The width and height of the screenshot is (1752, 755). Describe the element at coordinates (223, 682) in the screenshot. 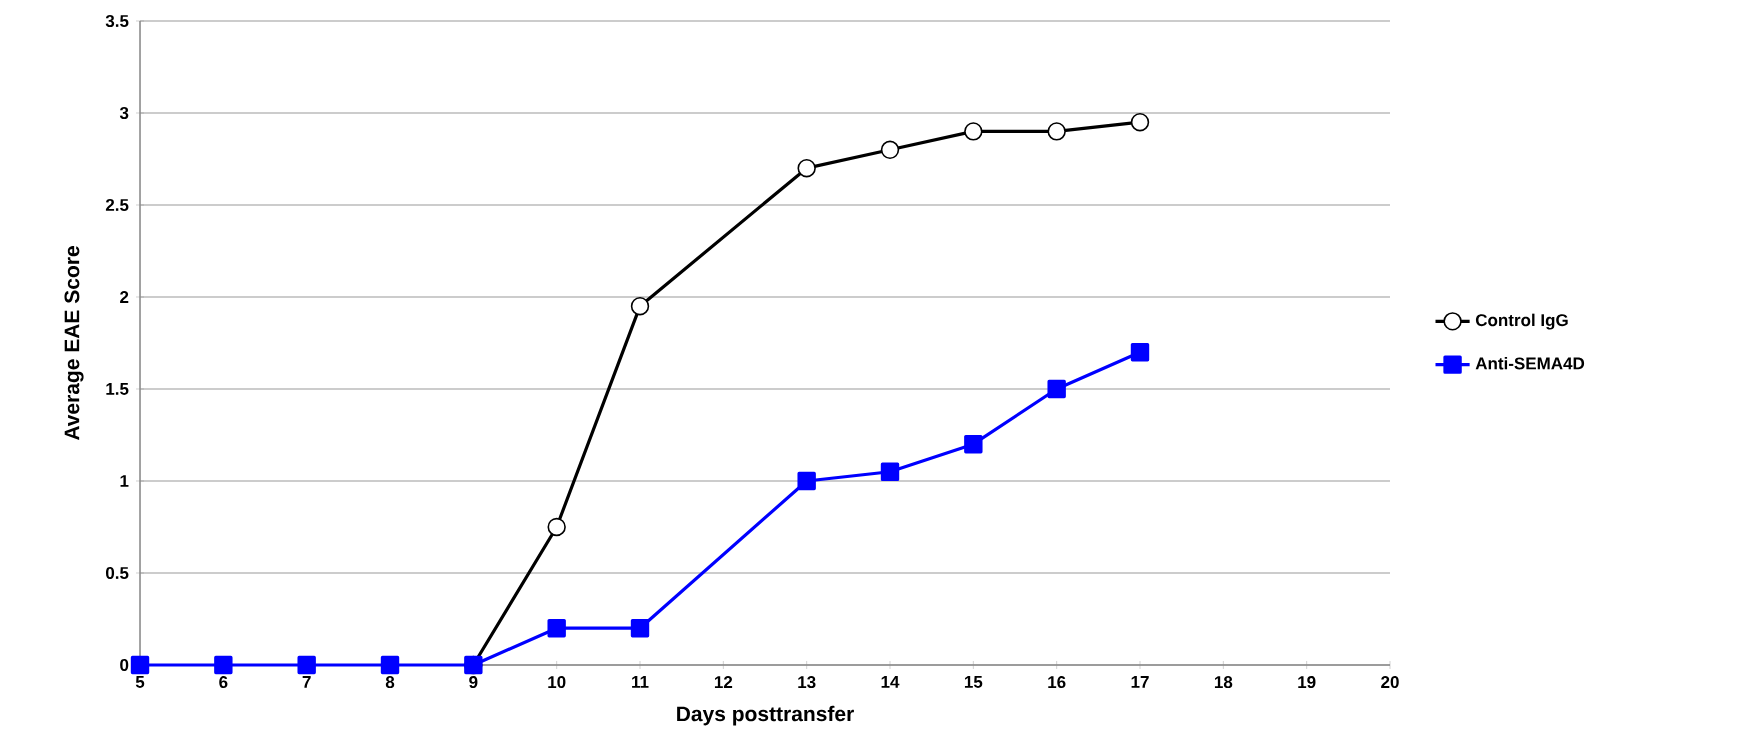

I see `x-tick-label: 6` at that location.